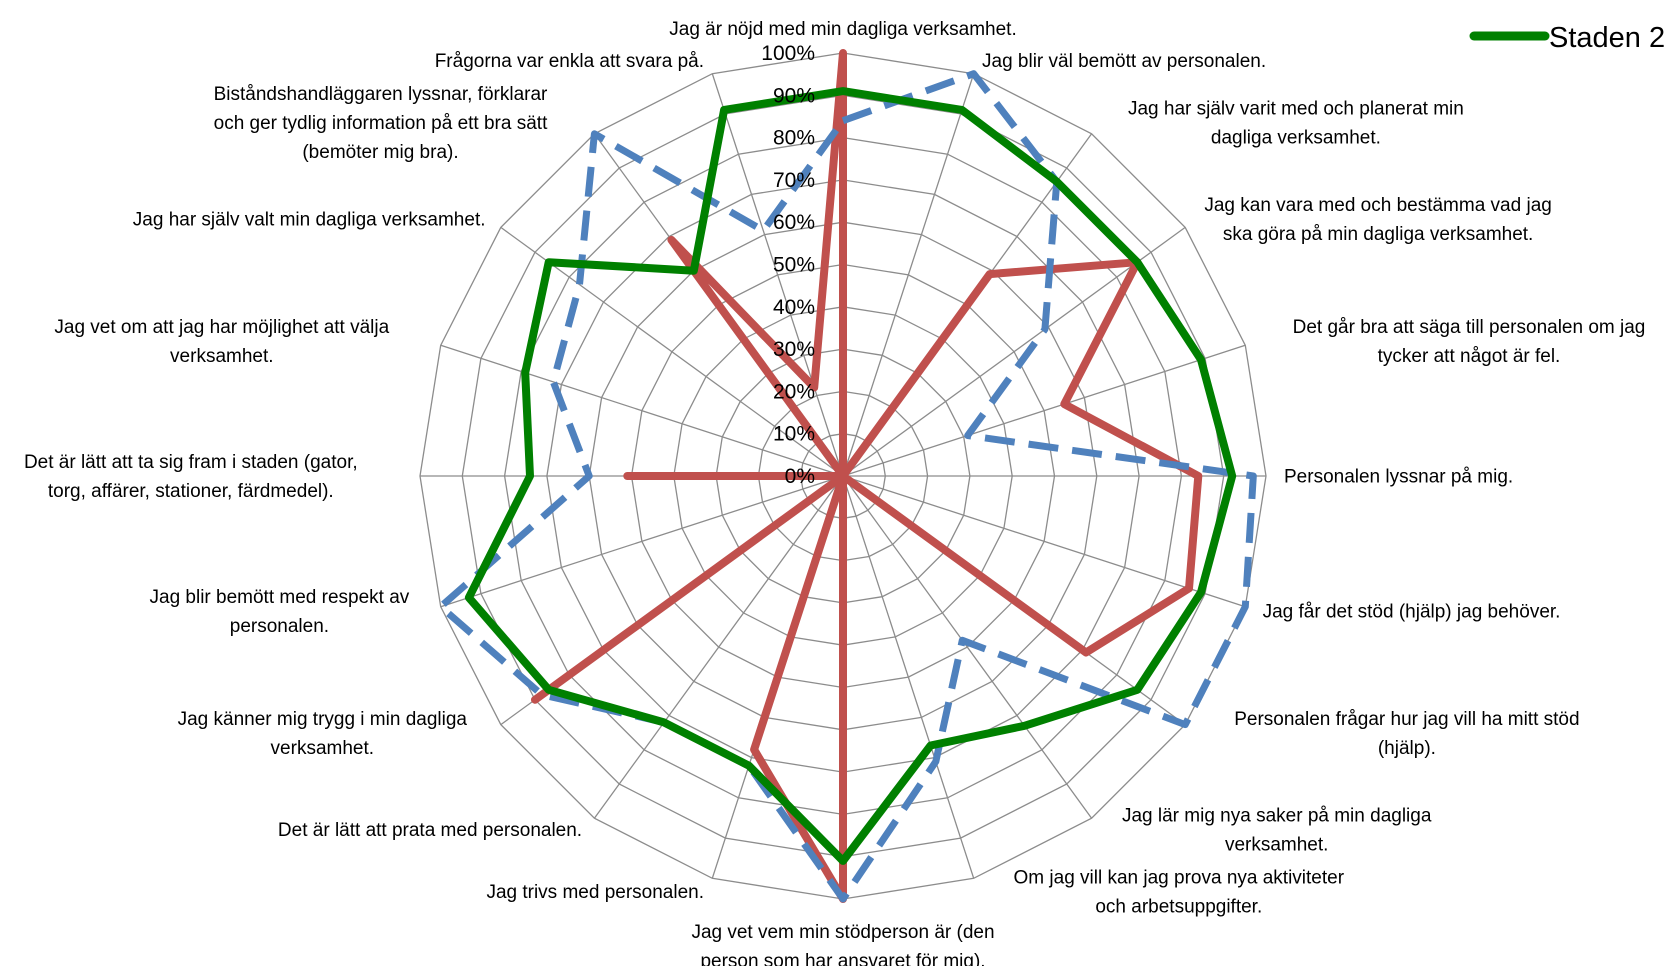 The image size is (1672, 966). What do you see at coordinates (794, 95) in the screenshot?
I see `r-tick-label: 90%` at bounding box center [794, 95].